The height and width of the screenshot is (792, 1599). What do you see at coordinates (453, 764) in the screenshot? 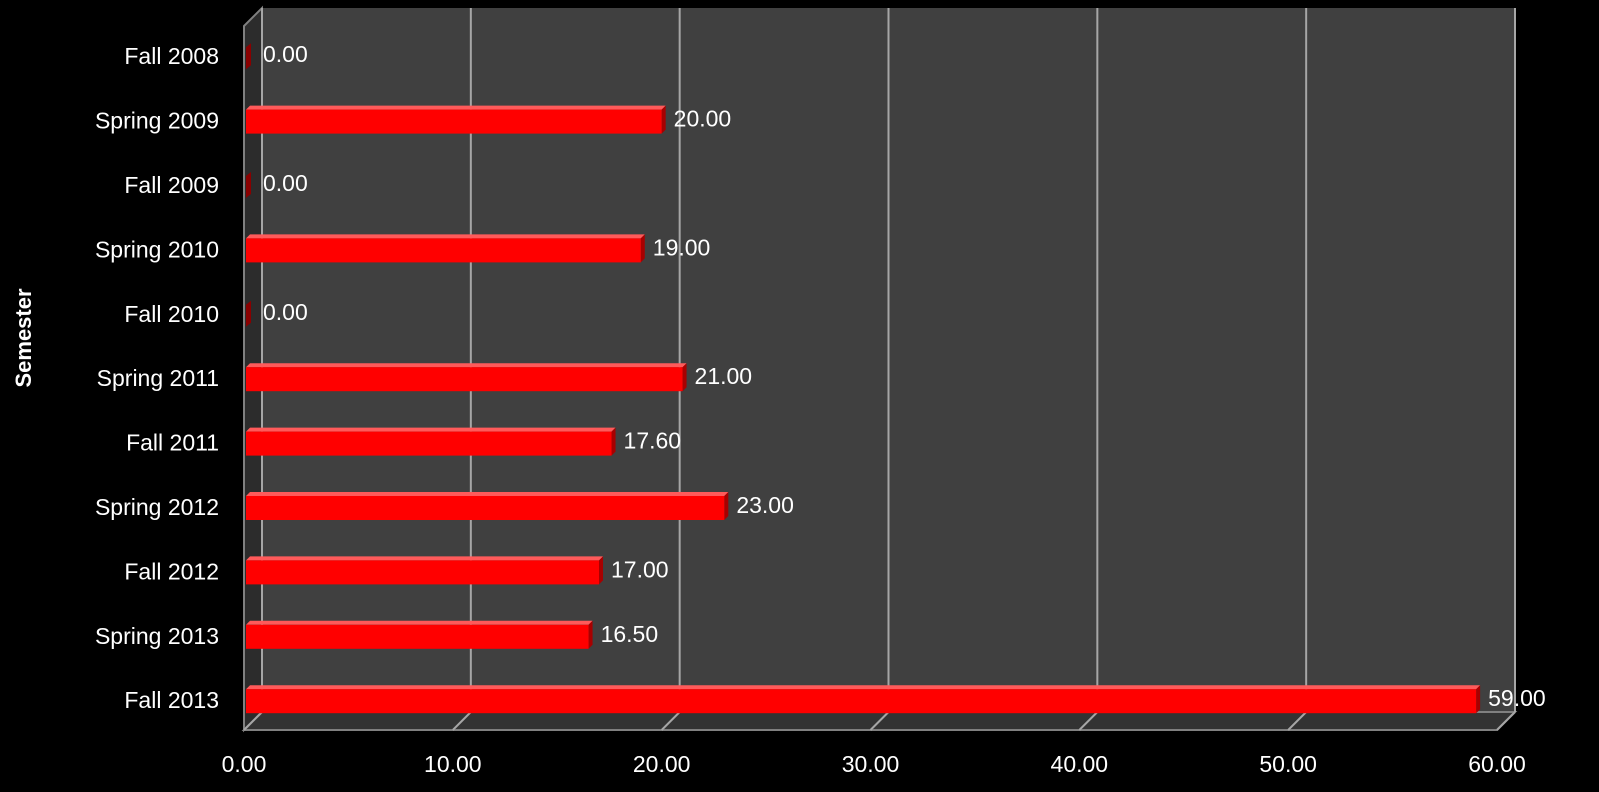
I see `tick-label: 10.00` at bounding box center [453, 764].